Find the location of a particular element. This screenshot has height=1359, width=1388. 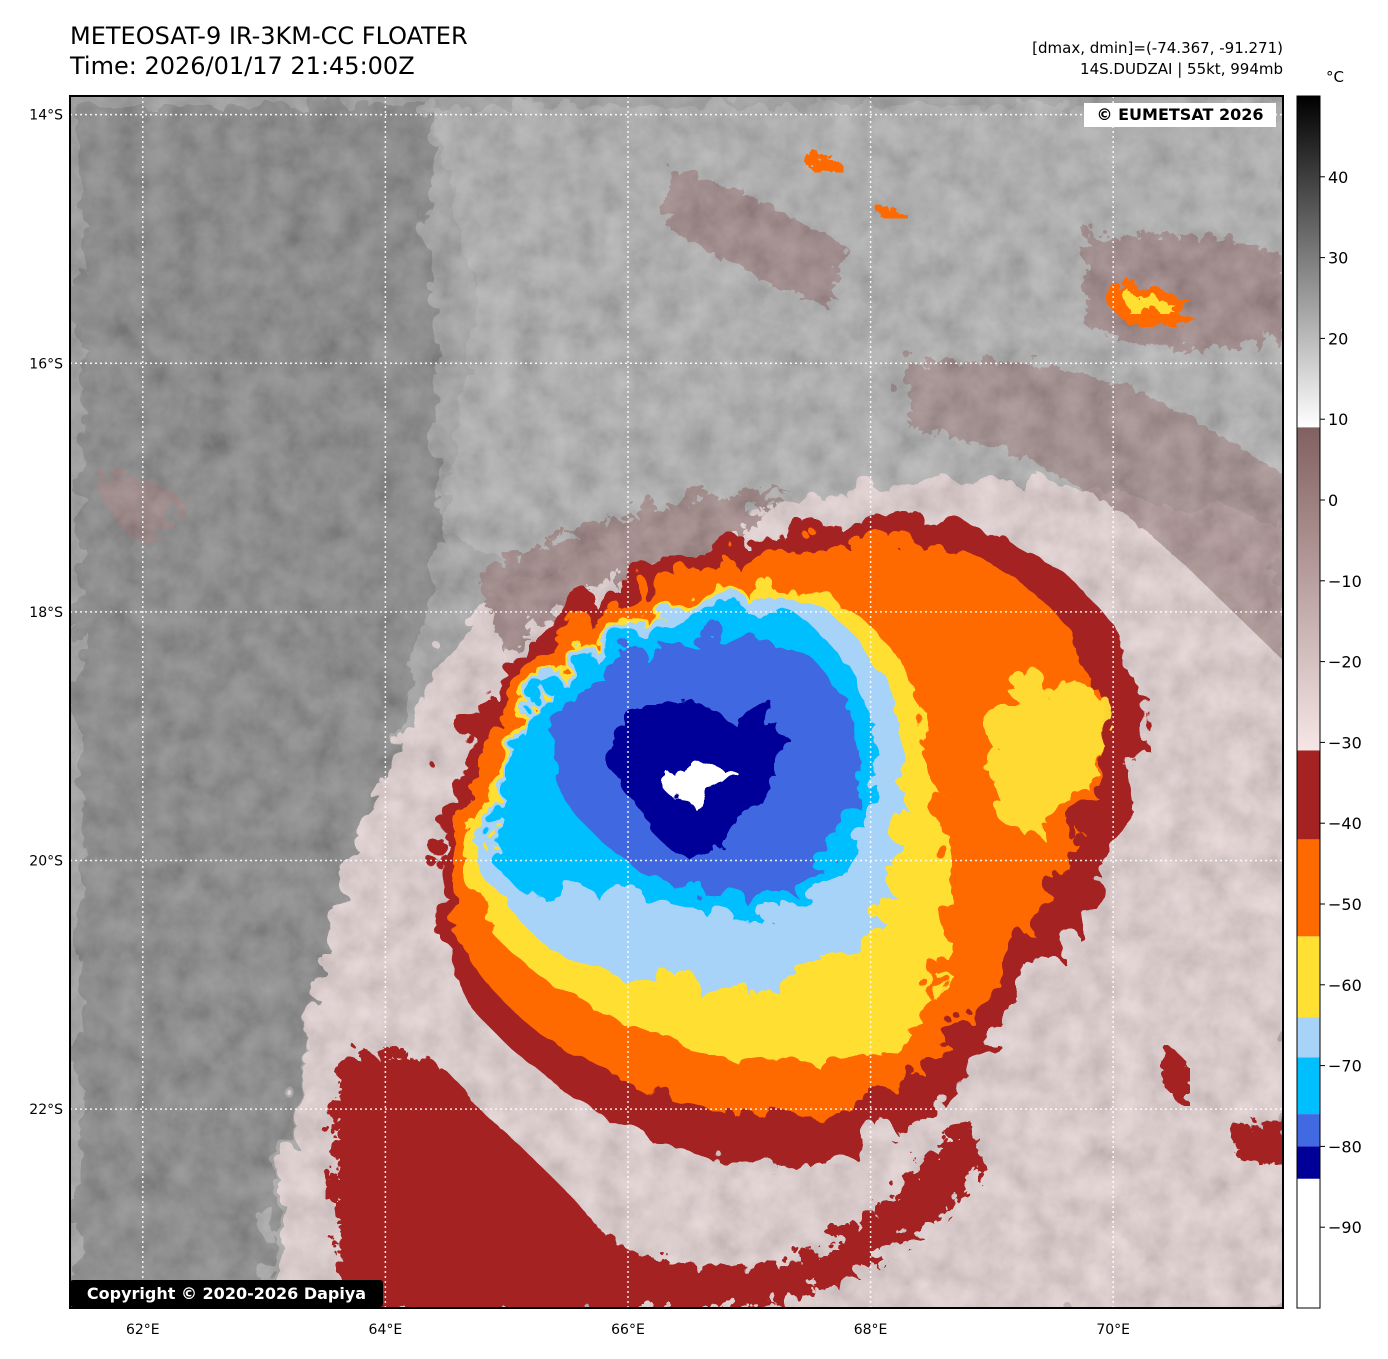

lat-tick-label: 18°S is located at coordinates (46, 613).